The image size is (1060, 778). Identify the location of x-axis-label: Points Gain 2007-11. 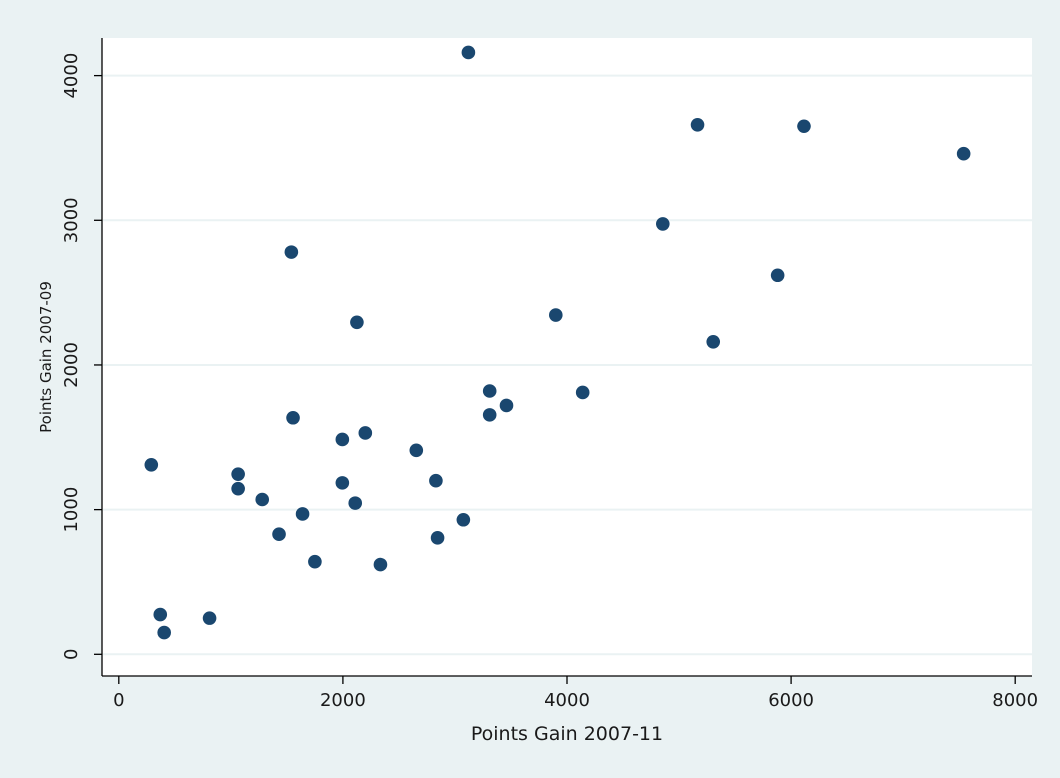
(567, 734).